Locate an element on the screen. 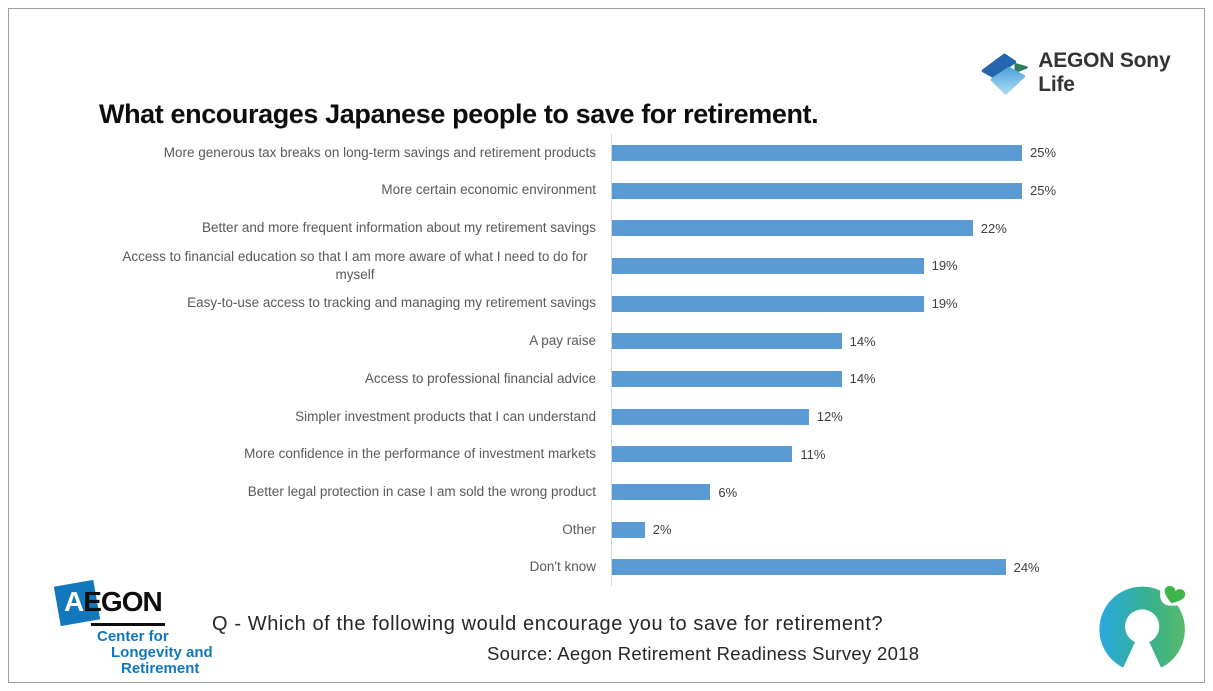 The width and height of the screenshot is (1213, 691). bar-cell: 11% is located at coordinates (718, 454).